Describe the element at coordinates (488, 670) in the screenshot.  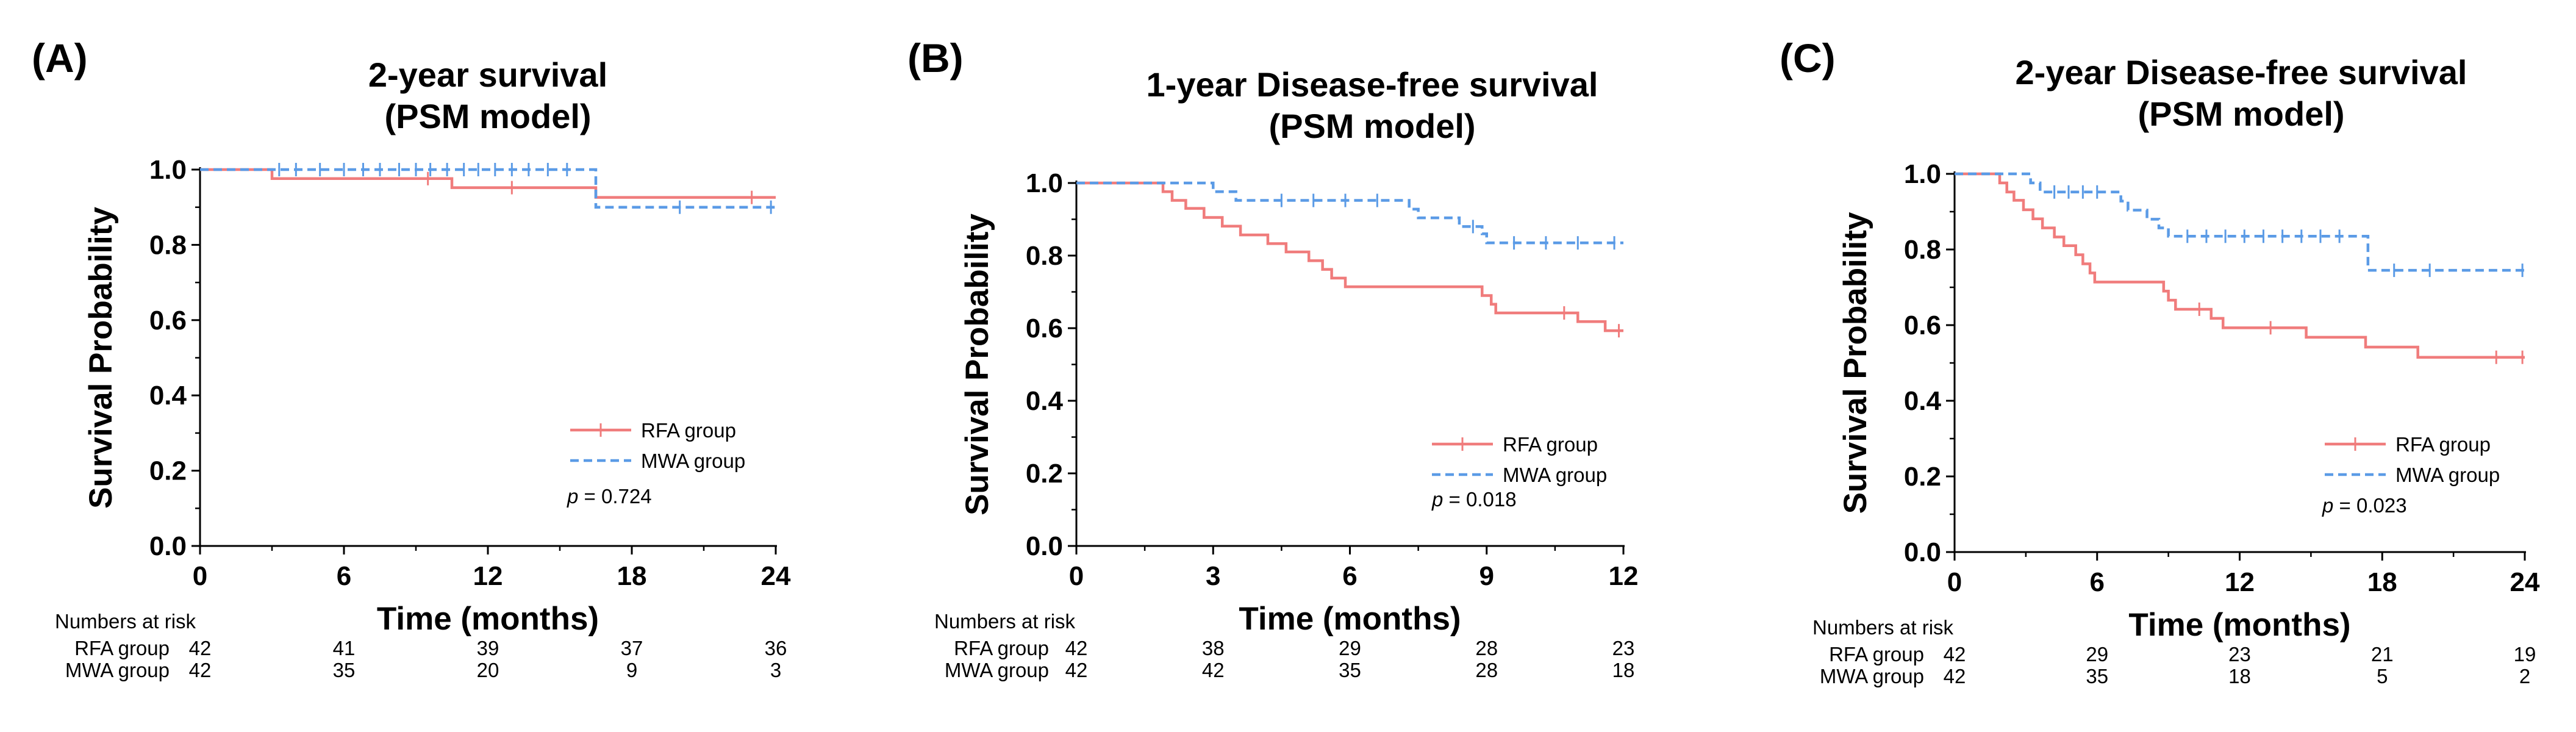
I see `risk-value: 20` at that location.